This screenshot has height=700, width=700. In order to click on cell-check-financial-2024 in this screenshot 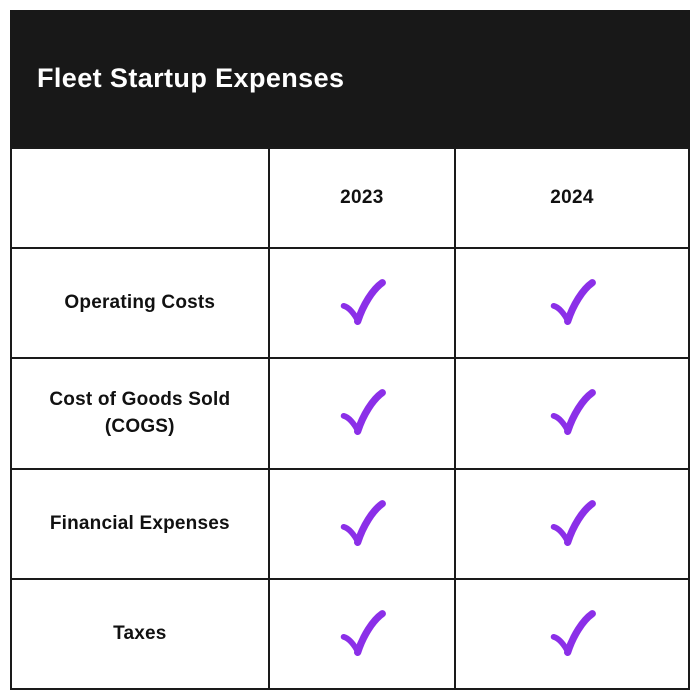, I will do `click(572, 523)`.